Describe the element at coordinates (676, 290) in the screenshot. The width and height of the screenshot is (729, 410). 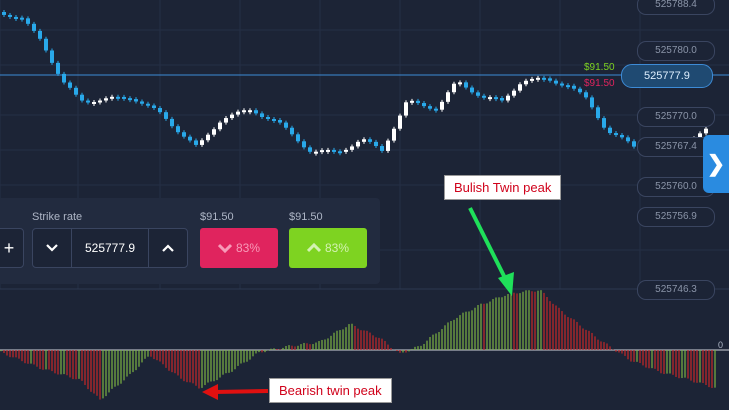
I see `price-axis-label: 525746.3` at that location.